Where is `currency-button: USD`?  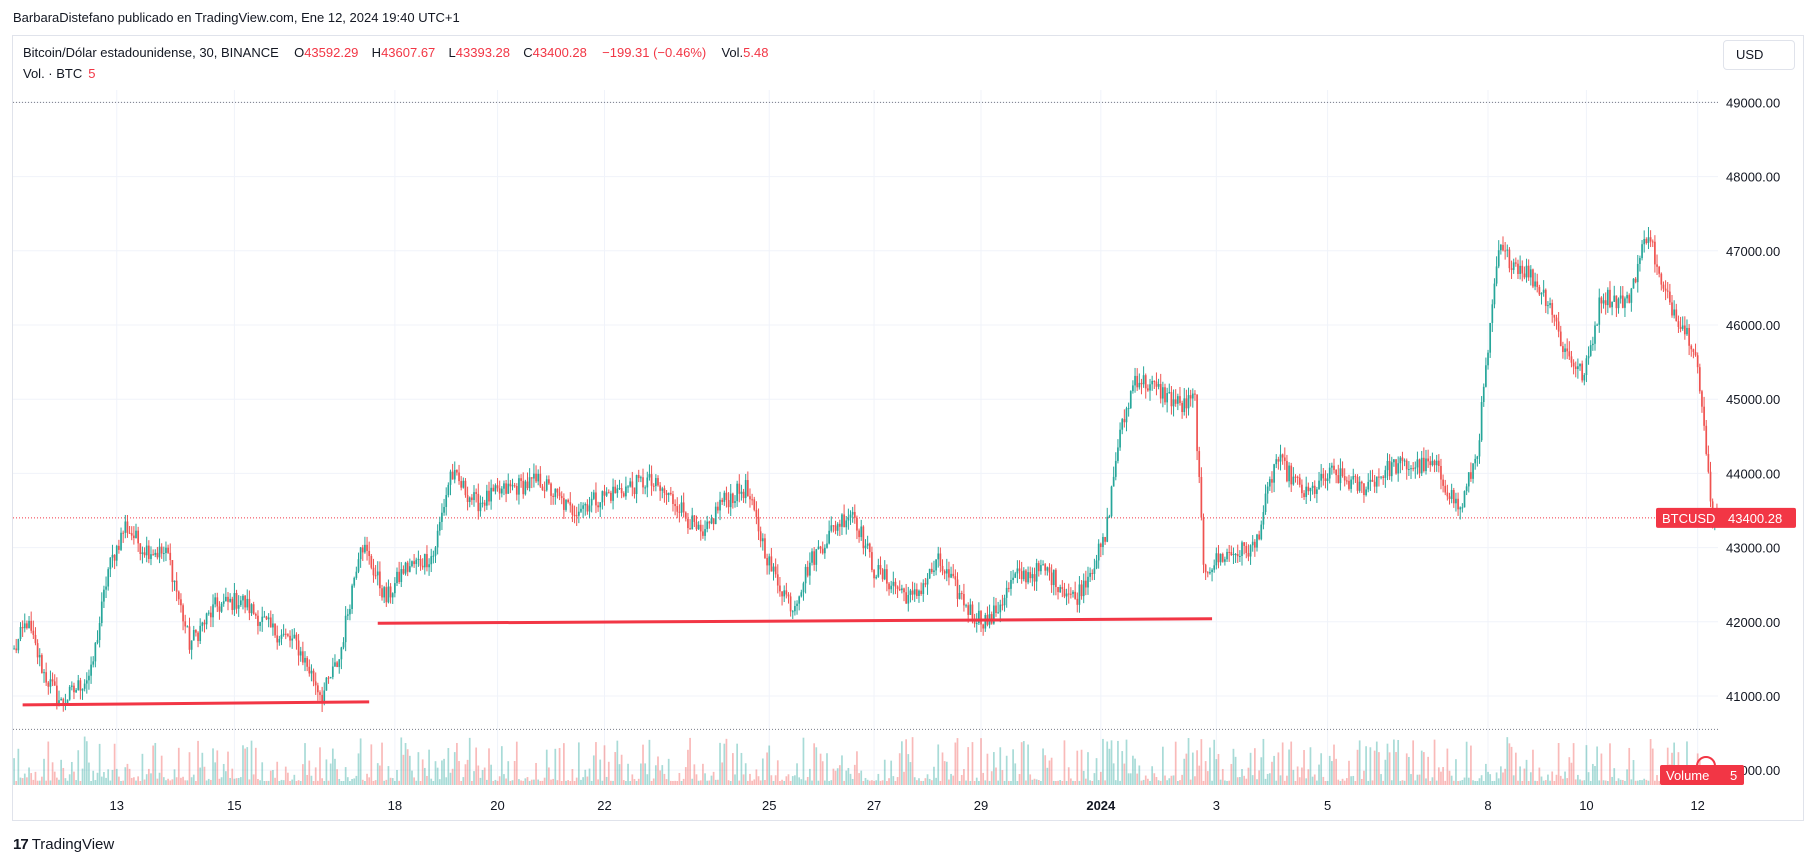 currency-button: USD is located at coordinates (1759, 55).